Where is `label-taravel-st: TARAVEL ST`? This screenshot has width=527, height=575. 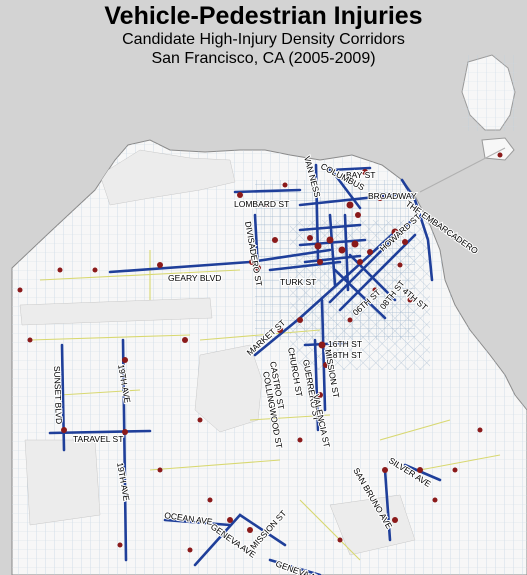
label-taravel-st: TARAVEL ST is located at coordinates (98, 439).